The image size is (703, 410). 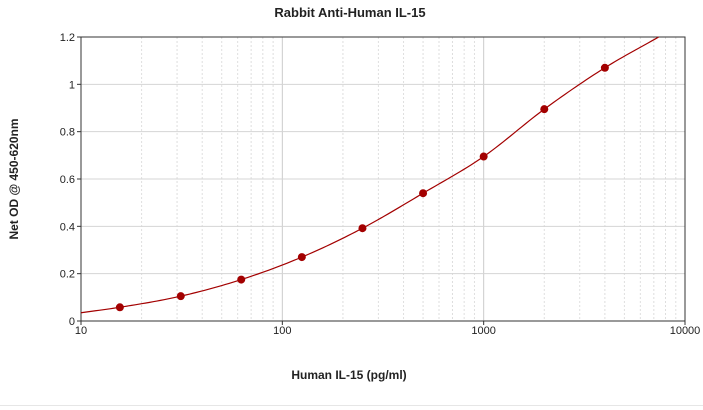 What do you see at coordinates (349, 12) in the screenshot?
I see `chart-title: Rabbit Anti-Human IL-15` at bounding box center [349, 12].